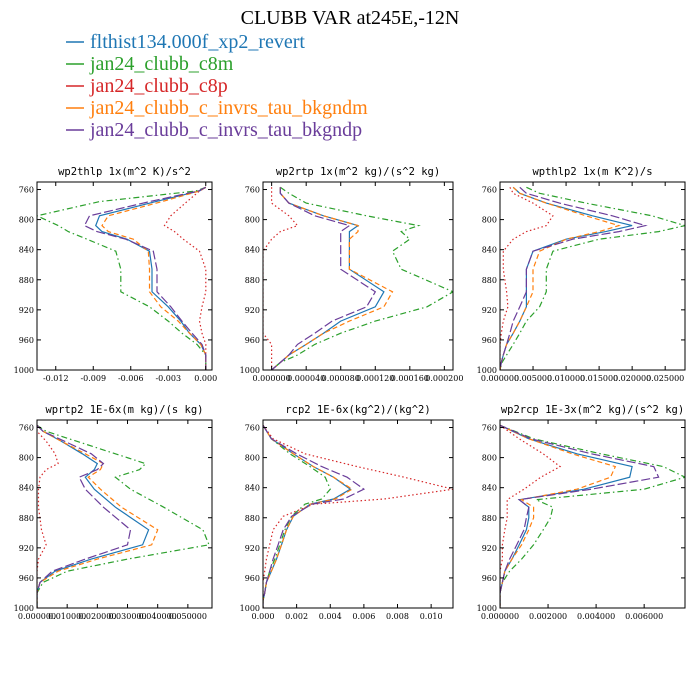  What do you see at coordinates (124, 172) in the screenshot?
I see `panel-title: wp2thlp 1x(m^2 K)/s^2` at bounding box center [124, 172].